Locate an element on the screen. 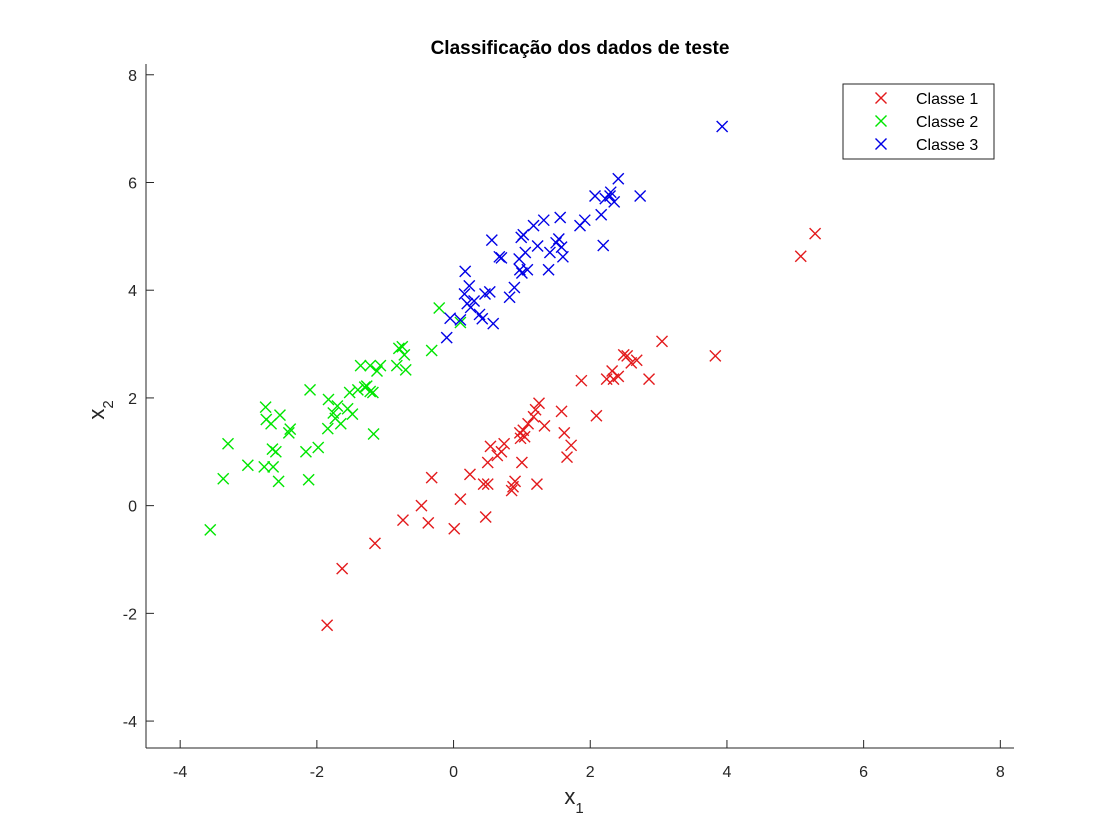  y-tick-label: -4 is located at coordinates (130, 722).